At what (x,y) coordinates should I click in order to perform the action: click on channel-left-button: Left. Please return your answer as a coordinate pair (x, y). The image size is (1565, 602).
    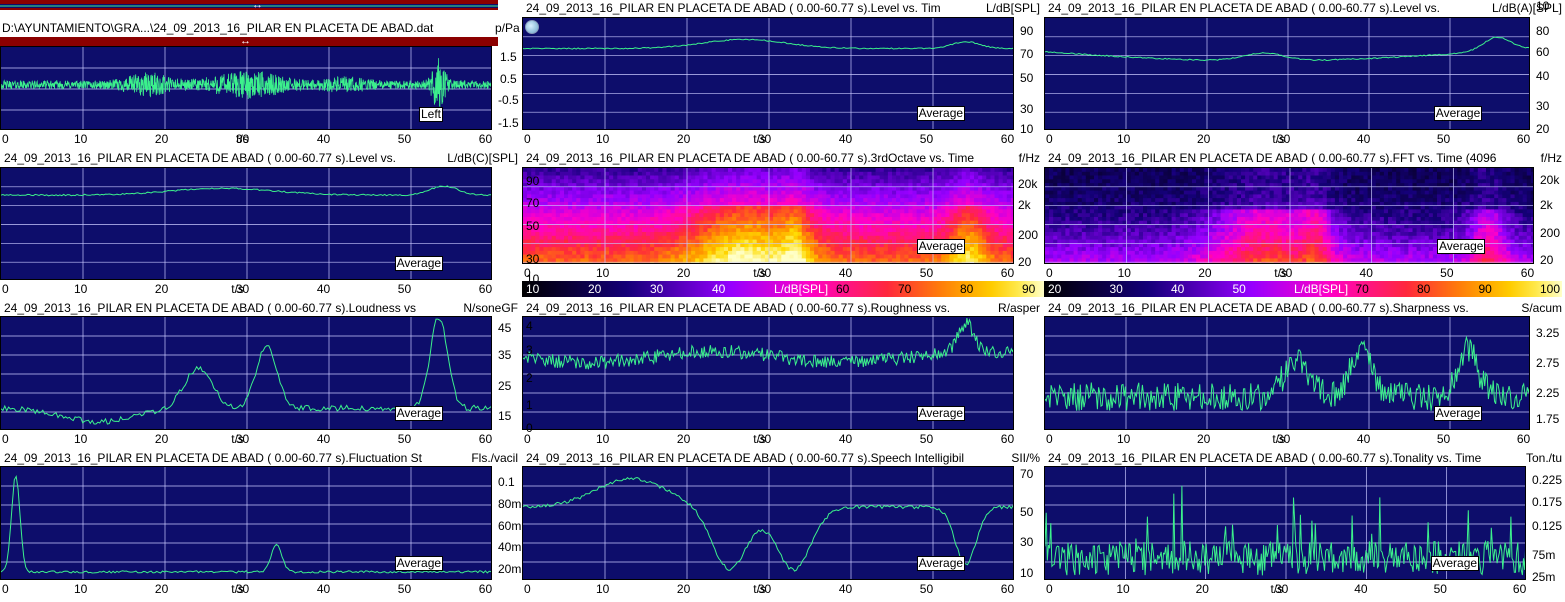
    Looking at the image, I should click on (431, 114).